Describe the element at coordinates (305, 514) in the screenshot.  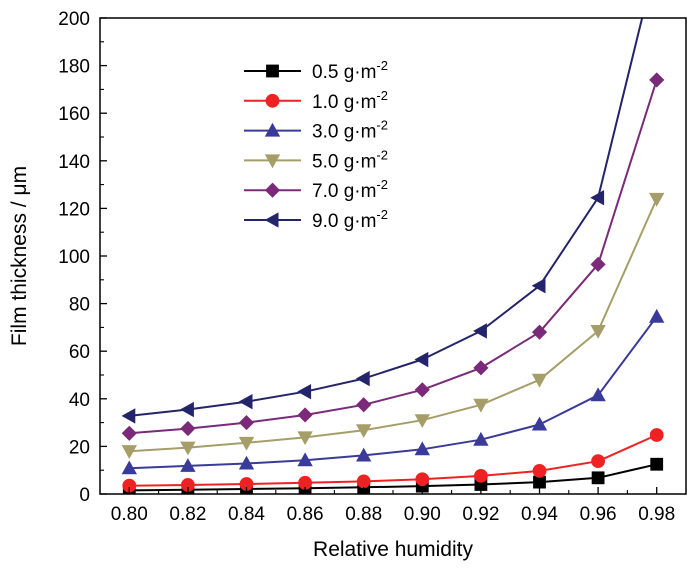
I see `x-tick-label: 0.86` at that location.